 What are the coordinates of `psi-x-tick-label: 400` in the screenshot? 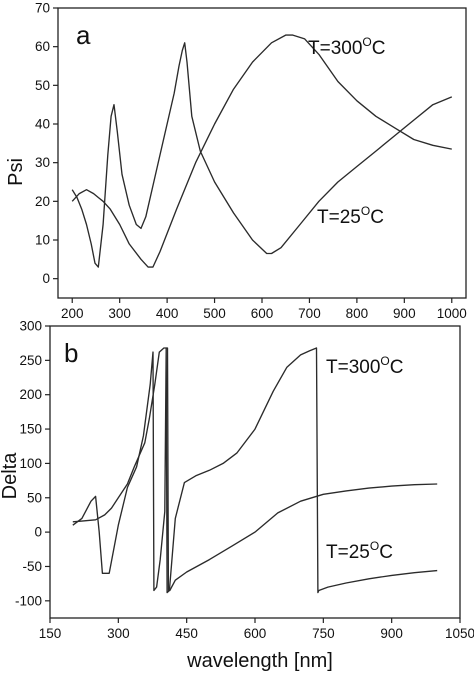 It's located at (167, 313).